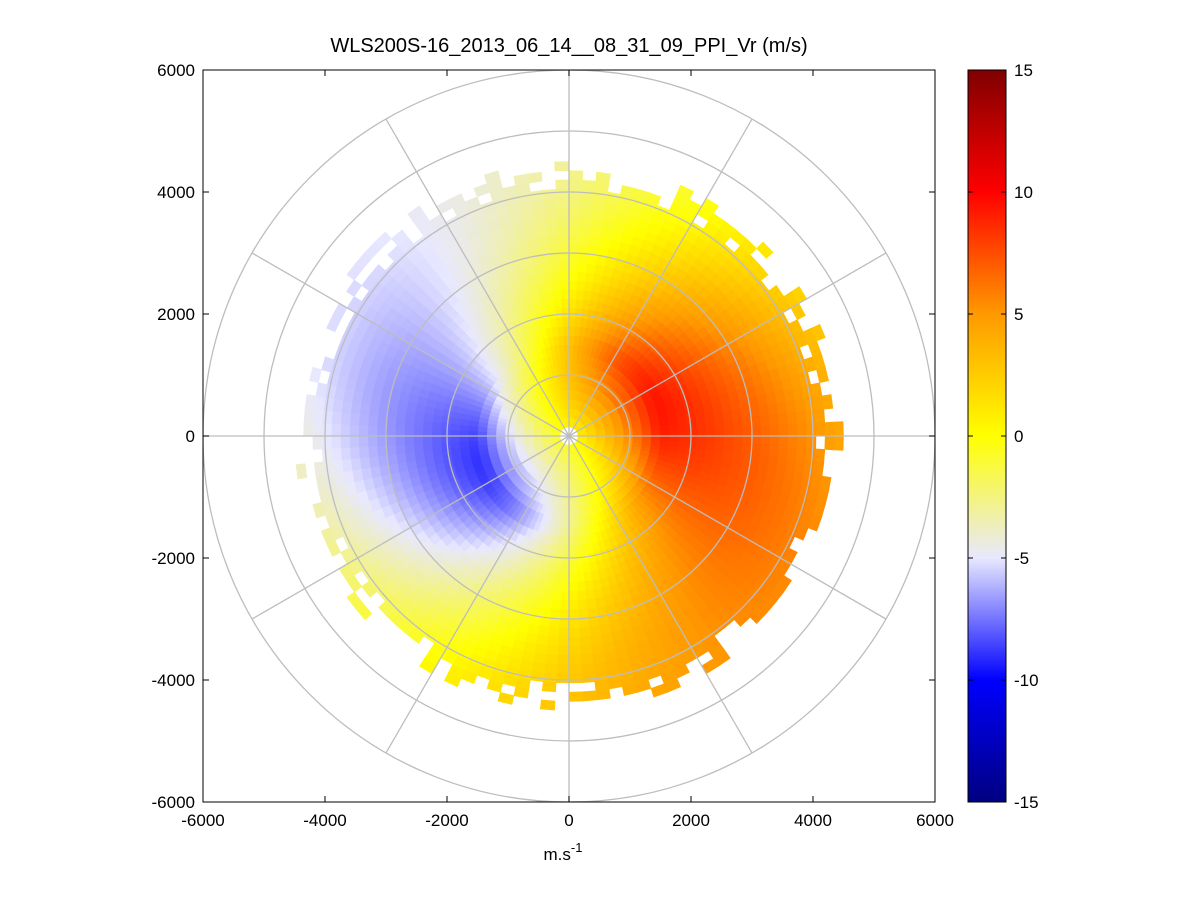  I want to click on x-tick-label: 2000, so click(691, 820).